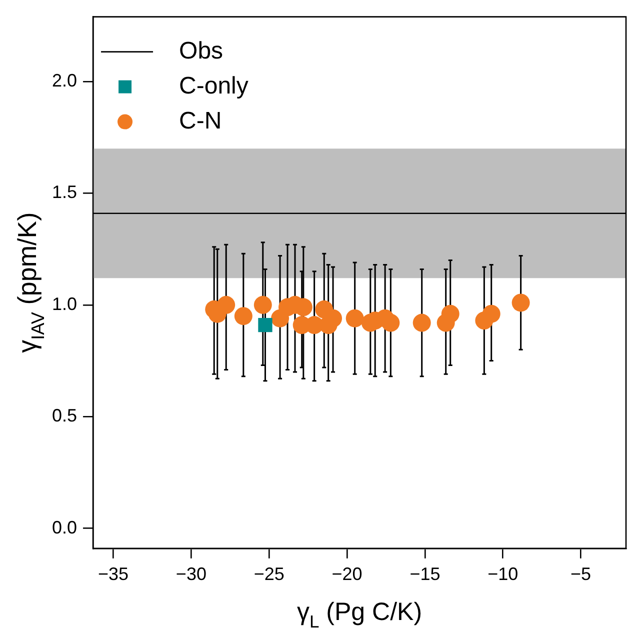 This screenshot has height=636, width=636. Describe the element at coordinates (269, 574) in the screenshot. I see `x-tick-label: −25` at that location.